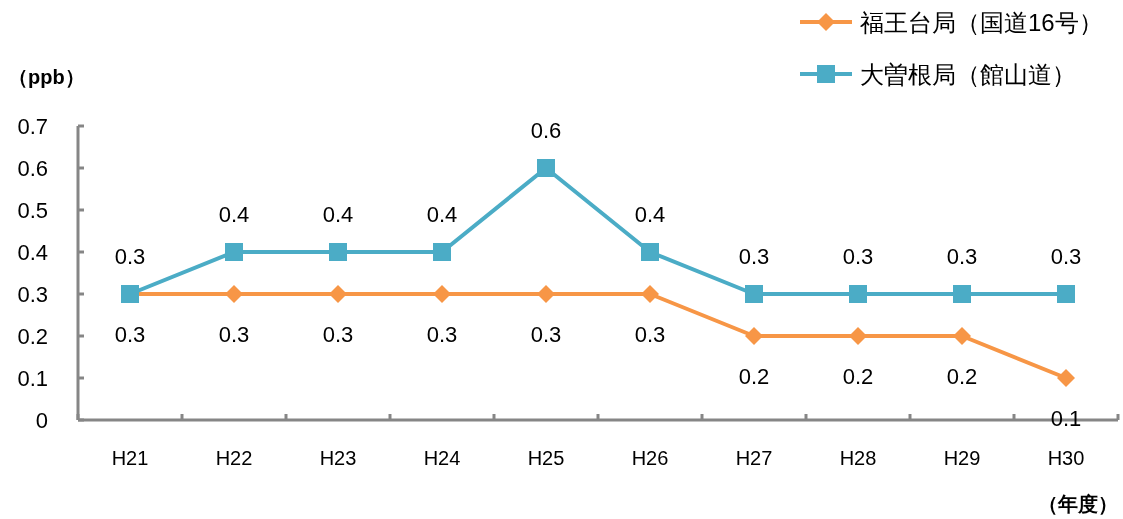 This screenshot has width=1123, height=519. Describe the element at coordinates (46, 77) in the screenshot. I see `y-axis-title: （ppb）` at that location.